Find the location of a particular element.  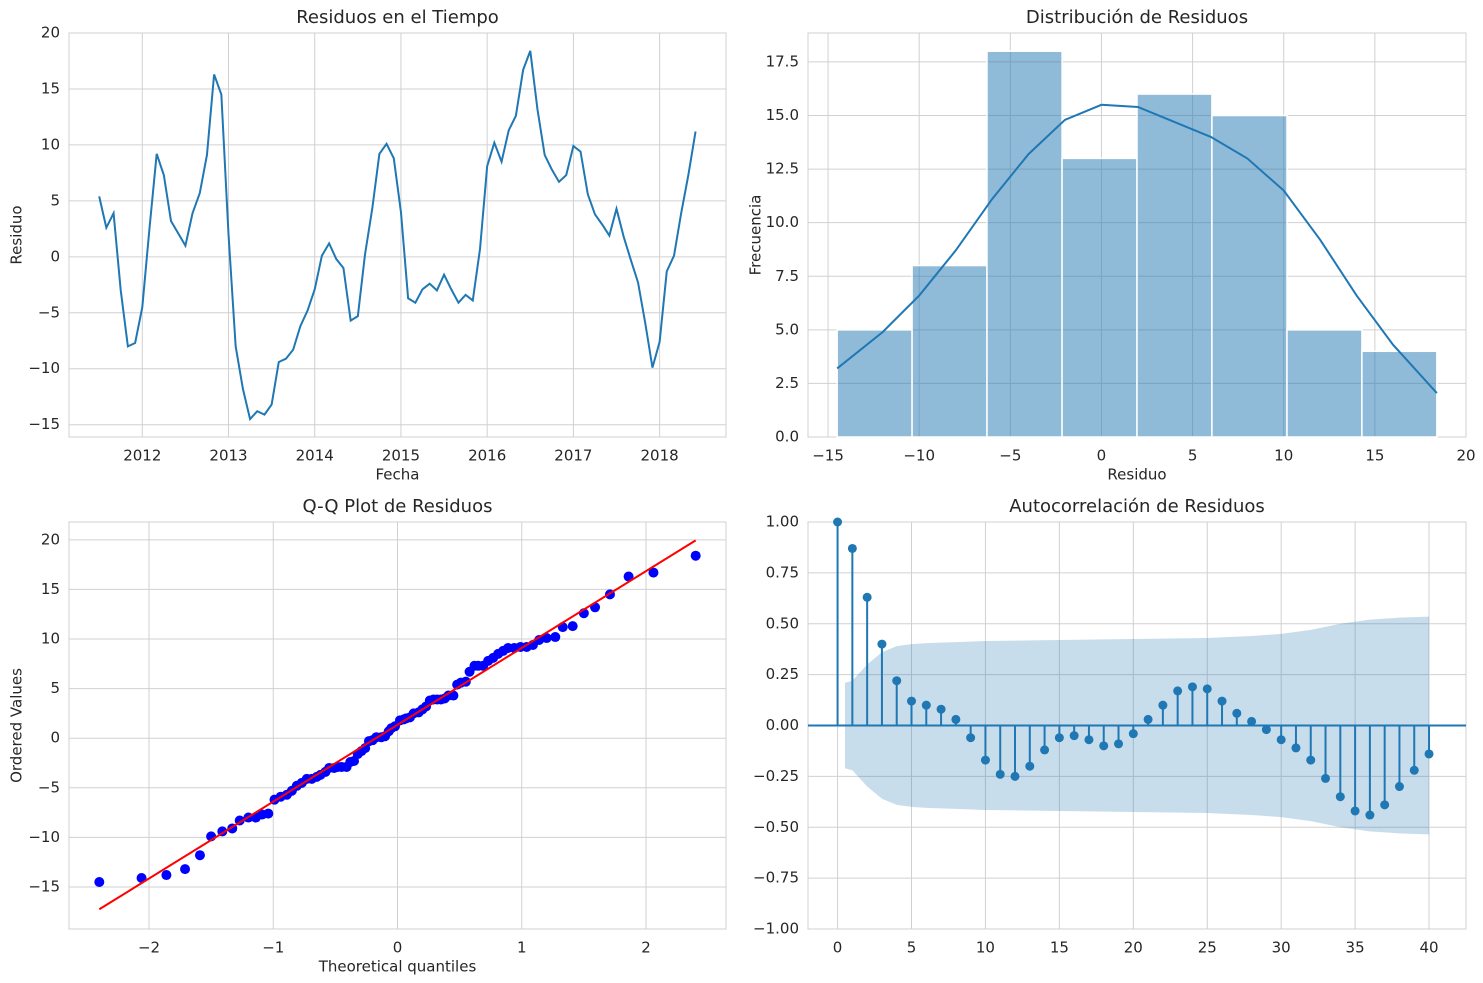

x-tick-label: 2014 is located at coordinates (315, 456).